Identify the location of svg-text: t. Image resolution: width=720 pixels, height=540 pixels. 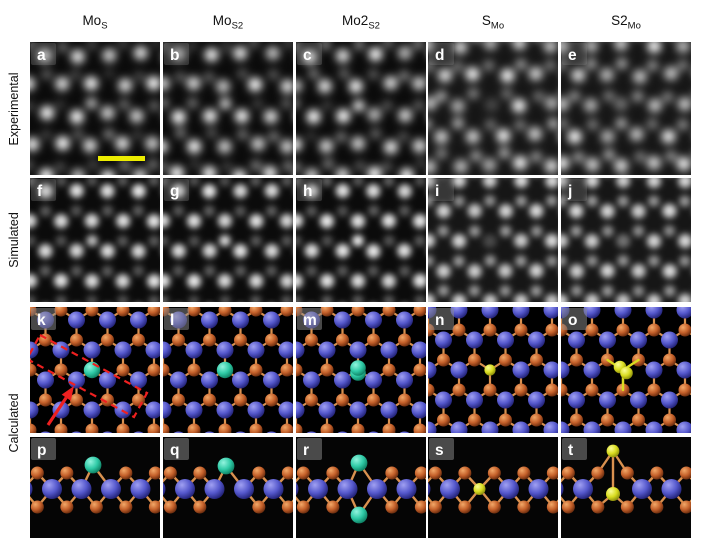
(570, 450).